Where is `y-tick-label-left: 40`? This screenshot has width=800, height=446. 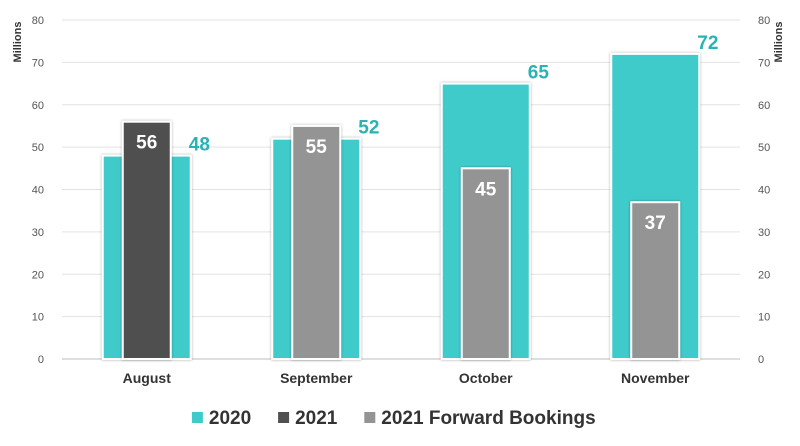 y-tick-label-left: 40 is located at coordinates (38, 191).